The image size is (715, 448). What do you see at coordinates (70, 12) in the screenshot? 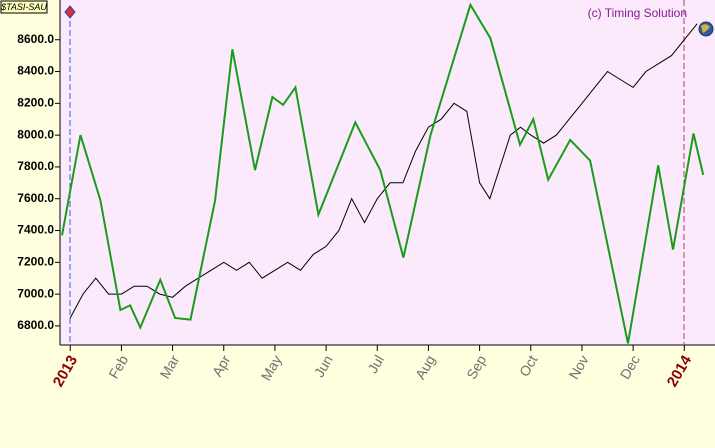
I see `start-diamond` at bounding box center [70, 12].